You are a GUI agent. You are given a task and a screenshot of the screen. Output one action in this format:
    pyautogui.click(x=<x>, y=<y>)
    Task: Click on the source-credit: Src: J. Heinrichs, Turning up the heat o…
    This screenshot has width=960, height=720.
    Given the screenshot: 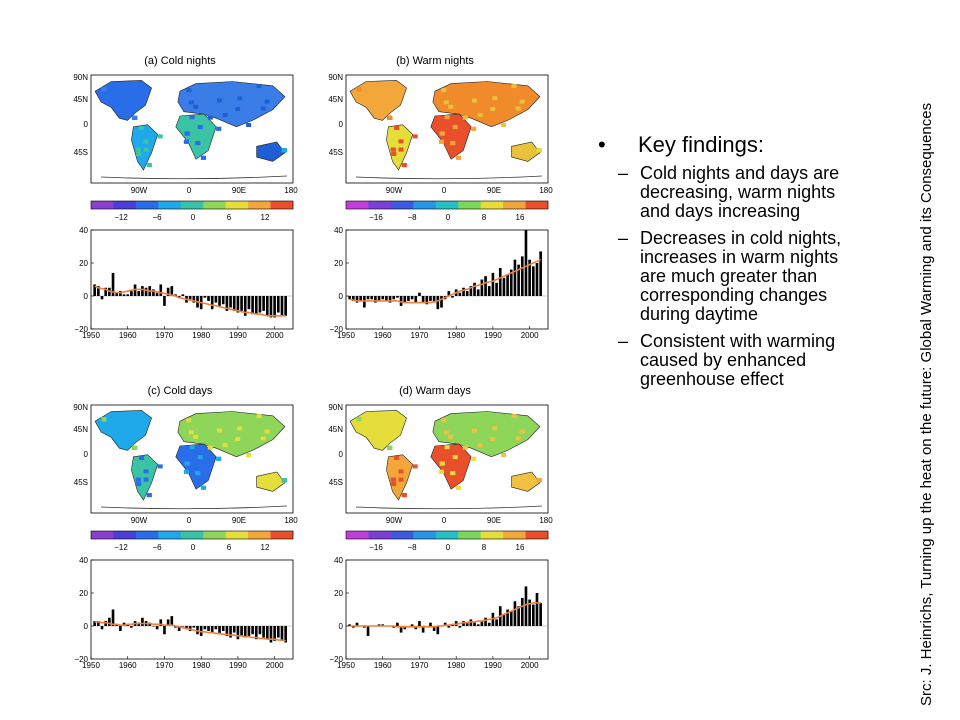 What is the action you would take?
    pyautogui.click(x=926, y=404)
    